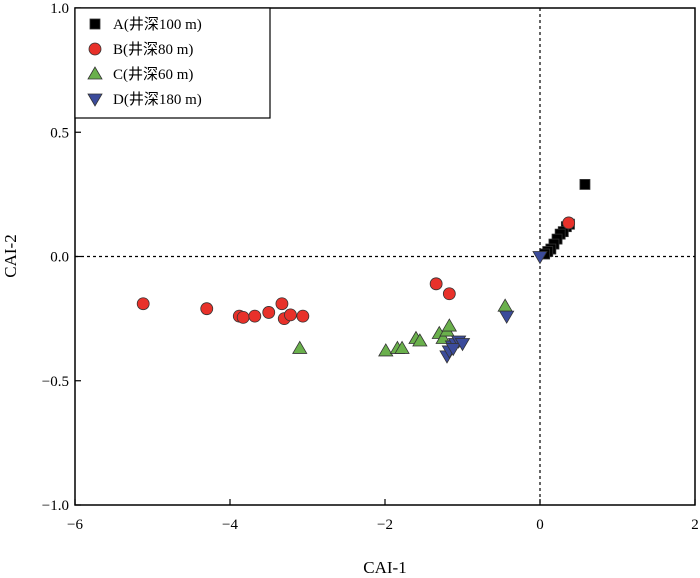 The image size is (700, 578). I want to click on y-tick-label: −1.0, so click(55, 506).